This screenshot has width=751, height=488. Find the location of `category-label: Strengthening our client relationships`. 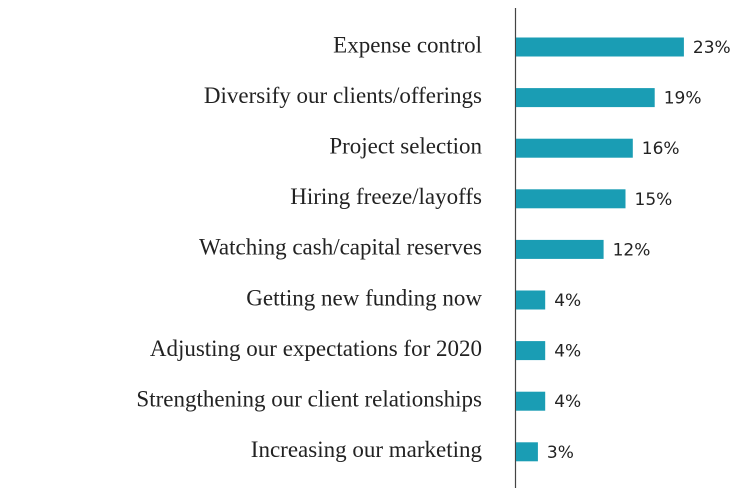

category-label: Strengthening our client relationships is located at coordinates (309, 398).